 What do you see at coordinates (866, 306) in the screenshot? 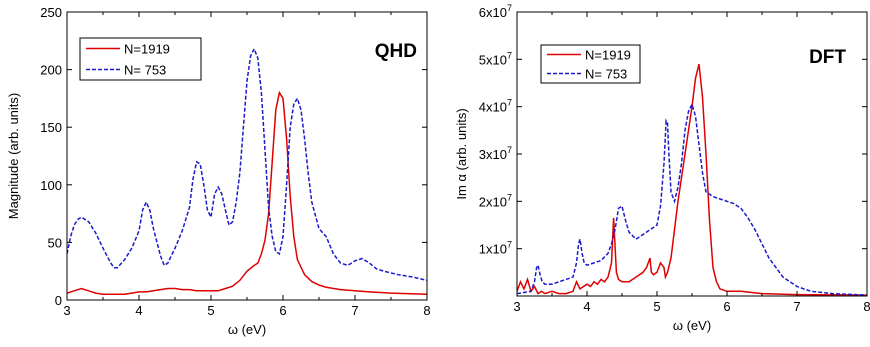
I see `panel-1-x-tick-label-5: 8` at bounding box center [866, 306].